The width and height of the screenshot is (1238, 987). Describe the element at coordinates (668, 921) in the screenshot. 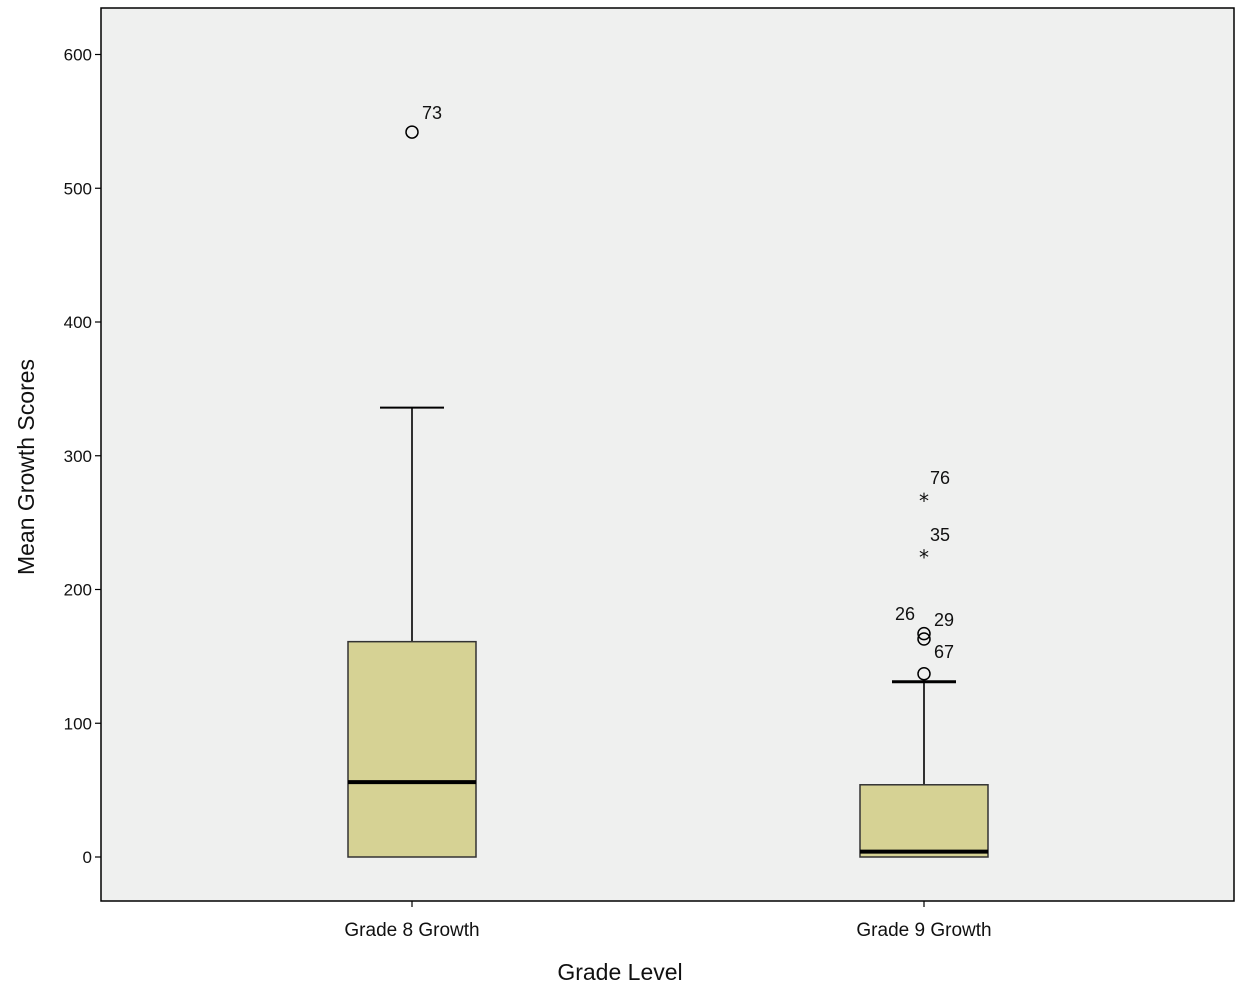

I see `x-axis: Grade 8 Growth Grade 9 Growth` at that location.